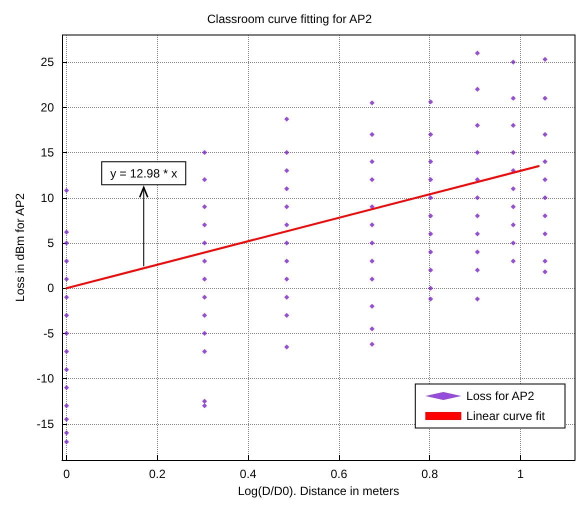  I want to click on x-axis-title: Log(D/D0). Distance in meters, so click(319, 491).